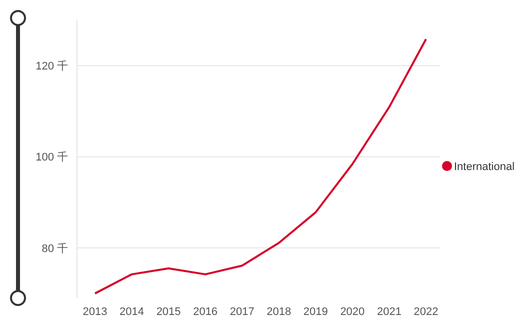 Image resolution: width=532 pixels, height=333 pixels. What do you see at coordinates (132, 312) in the screenshot?
I see `x-tick-label: 2014` at bounding box center [132, 312].